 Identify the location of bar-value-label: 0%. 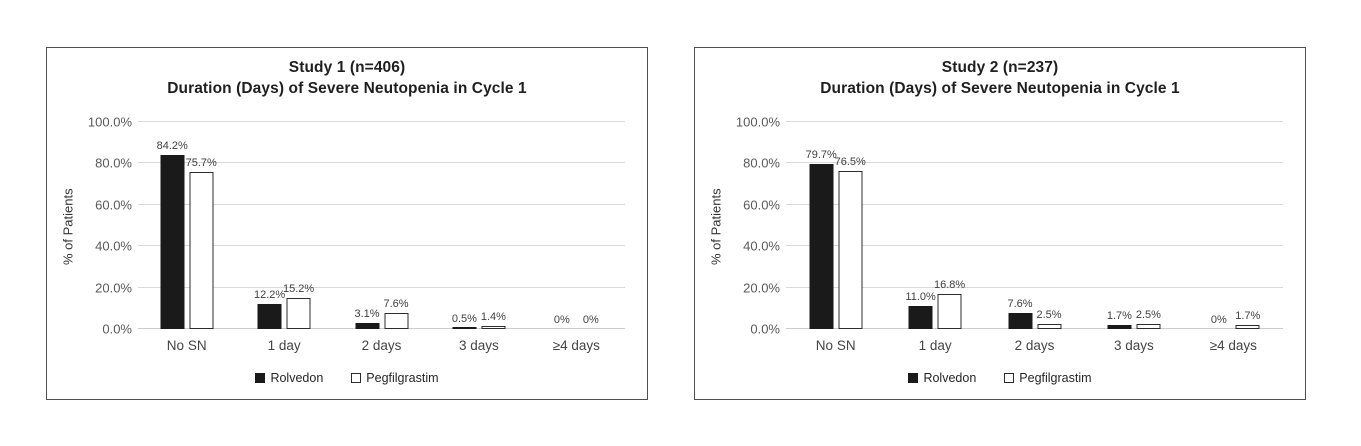
(590, 320).